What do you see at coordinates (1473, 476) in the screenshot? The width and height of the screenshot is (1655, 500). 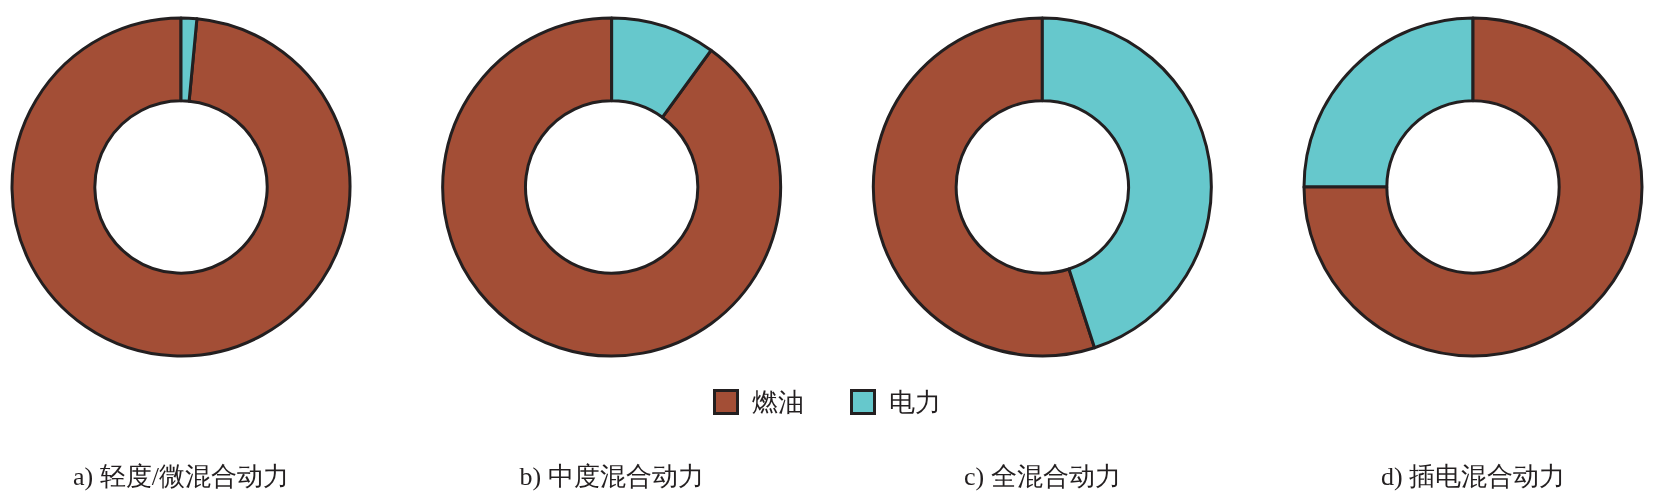 I see `text: d) 插电混合动力` at bounding box center [1473, 476].